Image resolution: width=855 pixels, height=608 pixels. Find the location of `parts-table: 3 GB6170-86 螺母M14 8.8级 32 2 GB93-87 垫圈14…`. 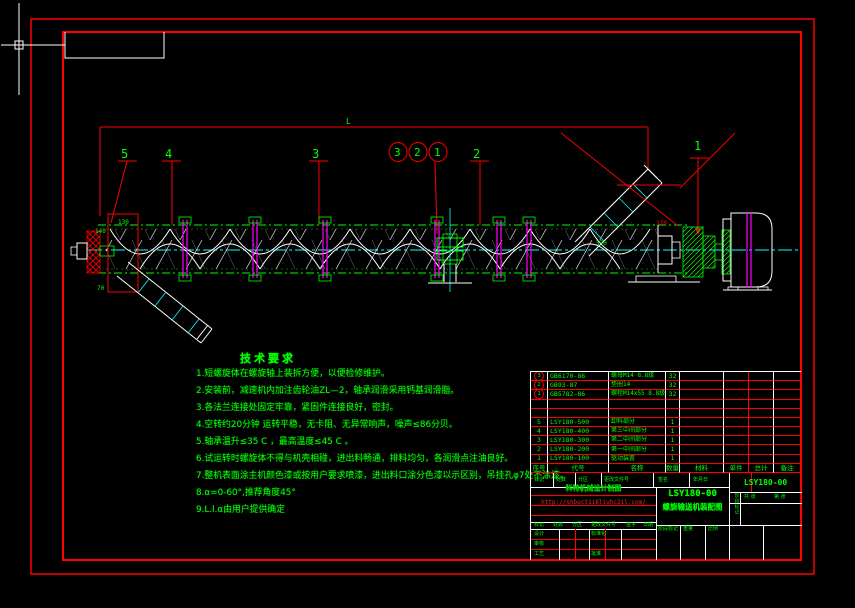

parts-table: 3 GB6170-86 螺母M14 8.8级 32 2 GB93-87 垫圈14… is located at coordinates (665, 422).